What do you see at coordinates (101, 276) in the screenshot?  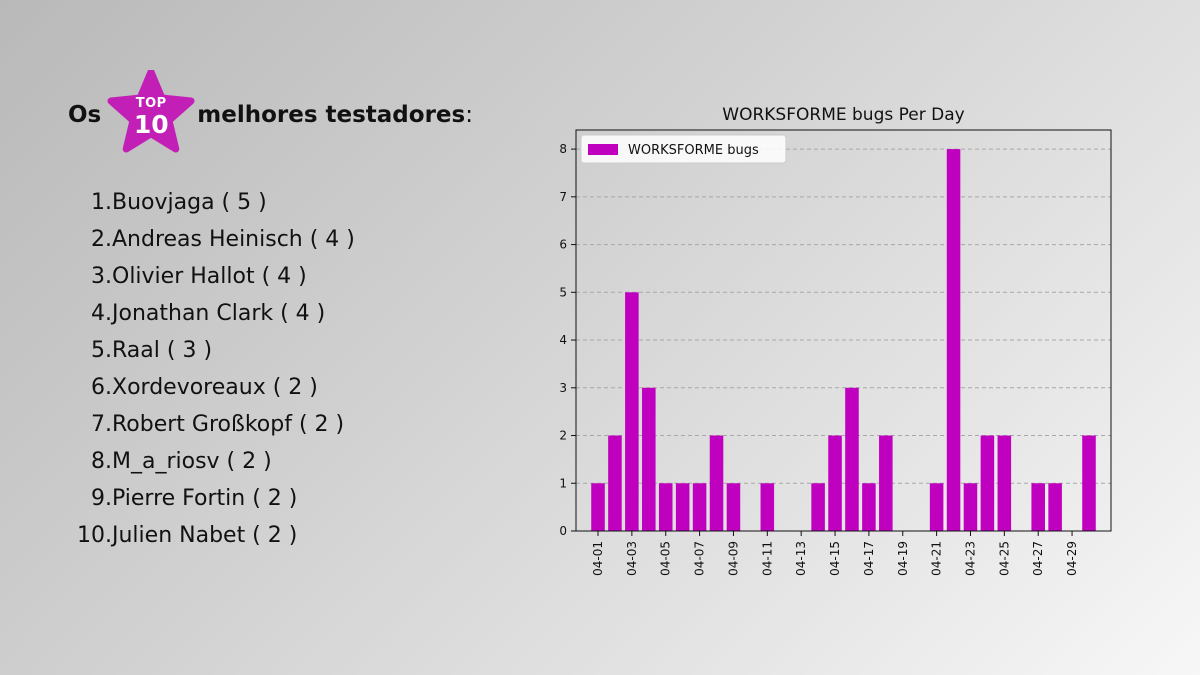 I see `rank-number: 3.` at bounding box center [101, 276].